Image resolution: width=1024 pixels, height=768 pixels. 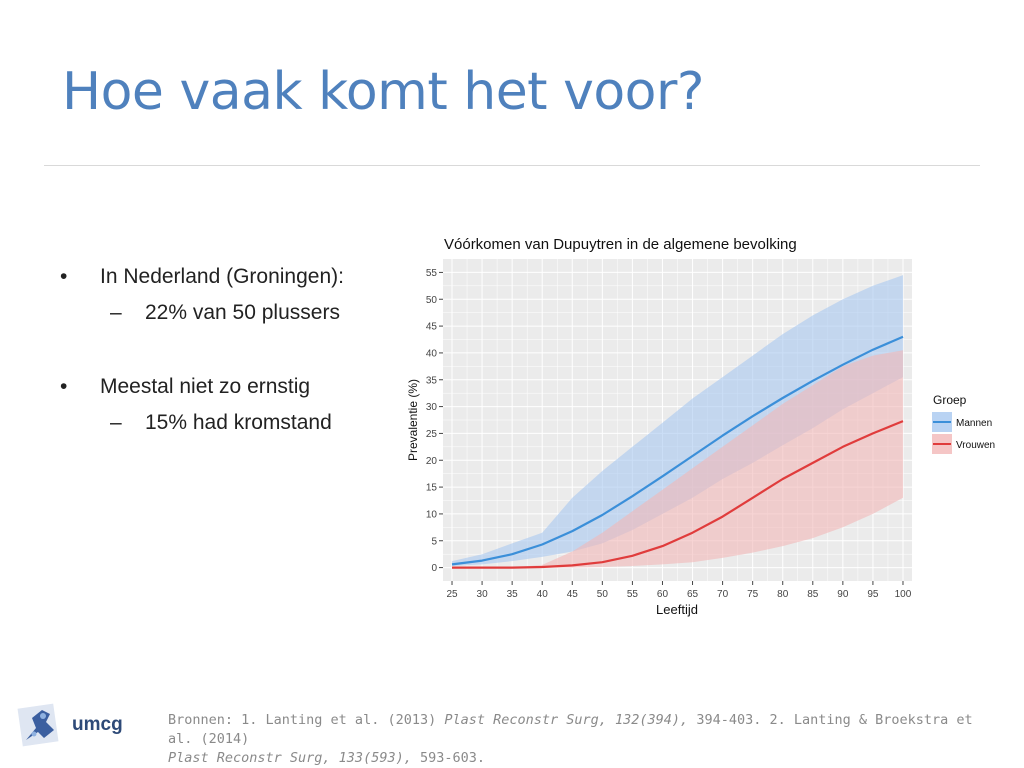 What do you see at coordinates (238, 422) in the screenshot?
I see `sub-bullet-text: 15% had kromstand` at bounding box center [238, 422].